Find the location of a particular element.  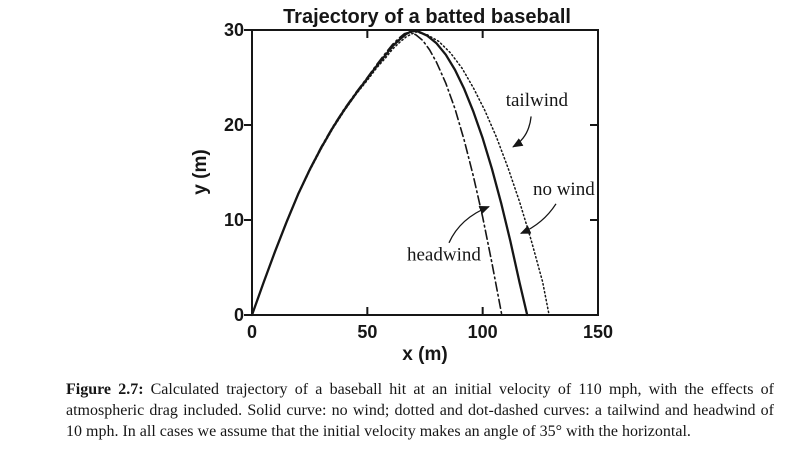

x-tick-label: 100 is located at coordinates (483, 332).